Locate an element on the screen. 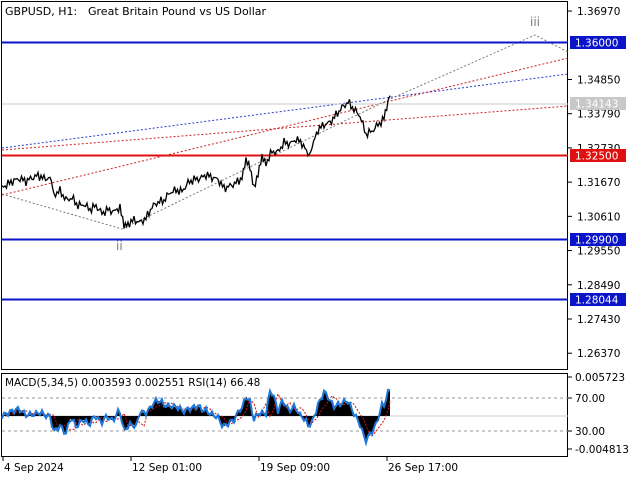  level-tag-value-red: 1.32500 is located at coordinates (596, 157).